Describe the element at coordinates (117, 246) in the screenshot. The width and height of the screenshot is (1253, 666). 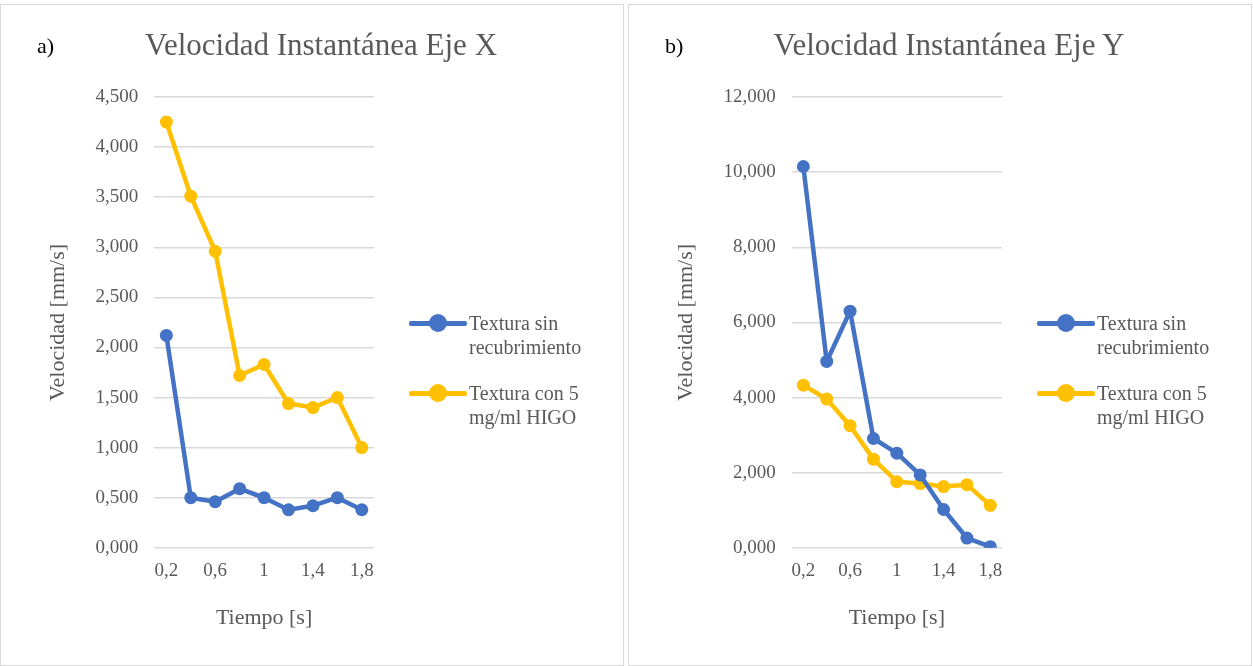
I see `y-tick-label: 3,000` at that location.